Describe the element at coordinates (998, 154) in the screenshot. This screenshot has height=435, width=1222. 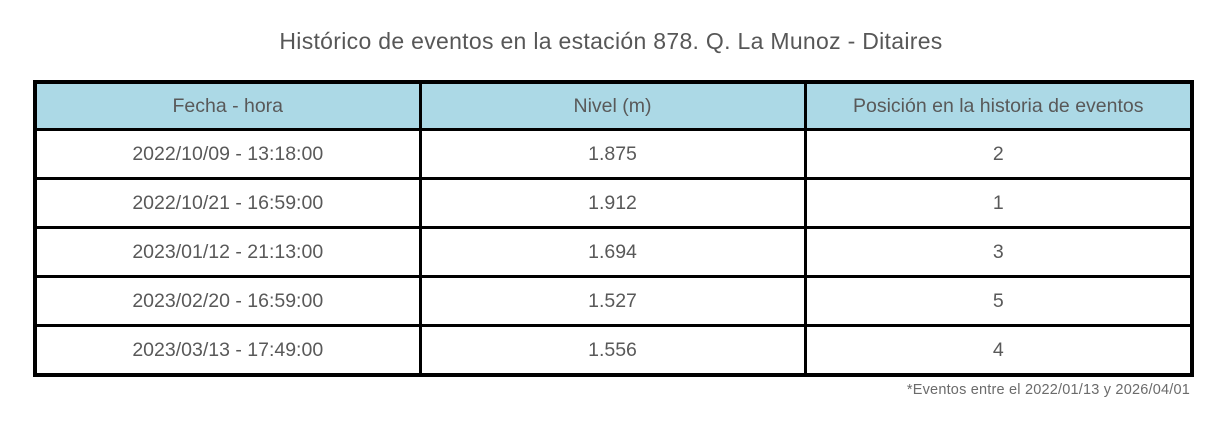
I see `cell-posicion: 2` at that location.